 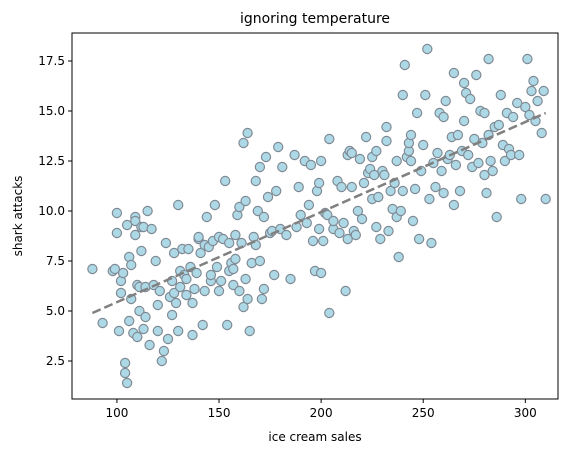 What do you see at coordinates (321, 413) in the screenshot?
I see `x-tick-label-2: 200` at bounding box center [321, 413].